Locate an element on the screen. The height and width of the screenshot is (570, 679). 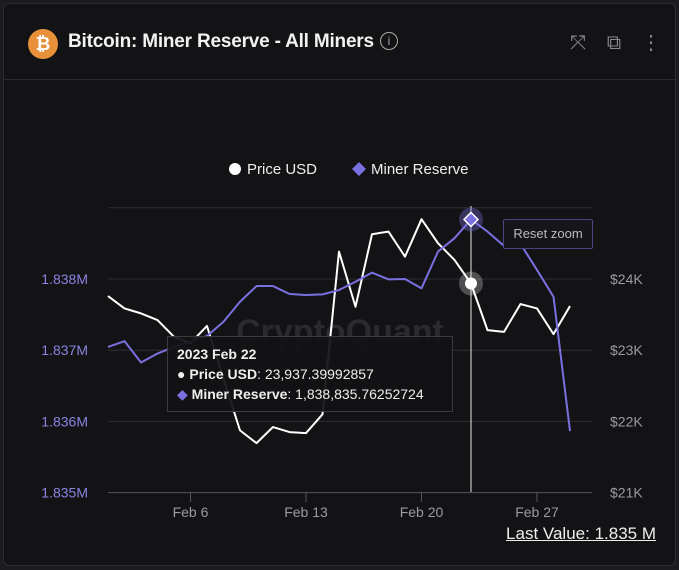
left-axis-tick: 1.837M is located at coordinates (64, 350).